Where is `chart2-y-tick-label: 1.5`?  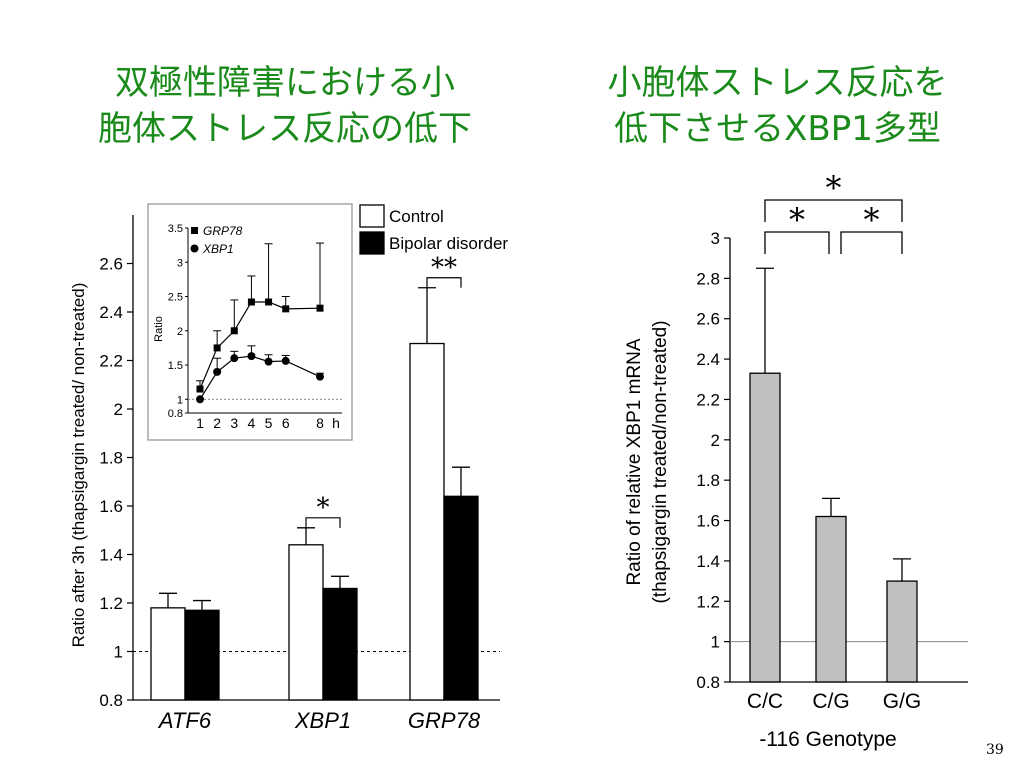
chart2-y-tick-label: 1.5 is located at coordinates (175, 366).